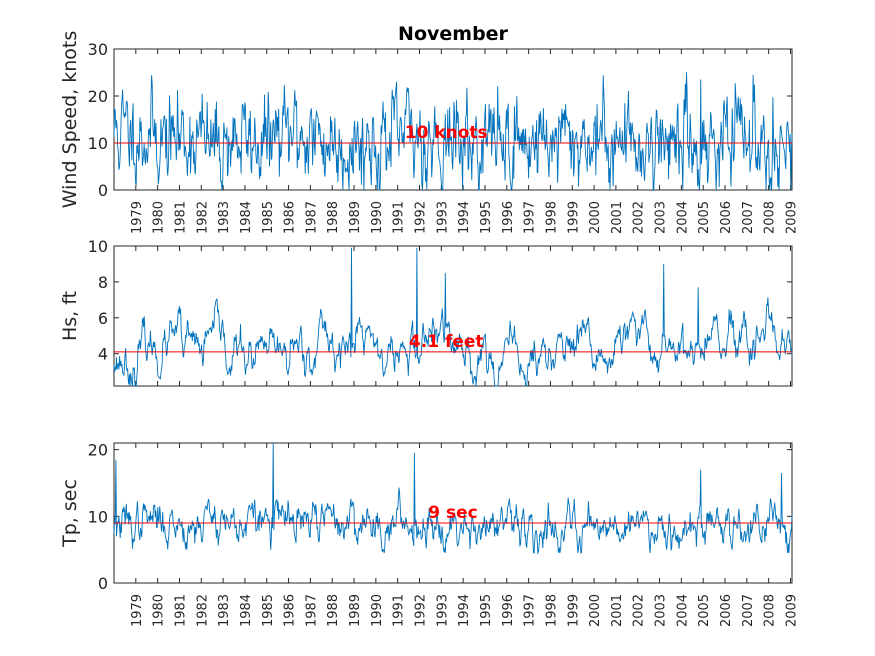 The image size is (875, 656). Describe the element at coordinates (446, 133) in the screenshot. I see `reference-label: 10 knots` at that location.